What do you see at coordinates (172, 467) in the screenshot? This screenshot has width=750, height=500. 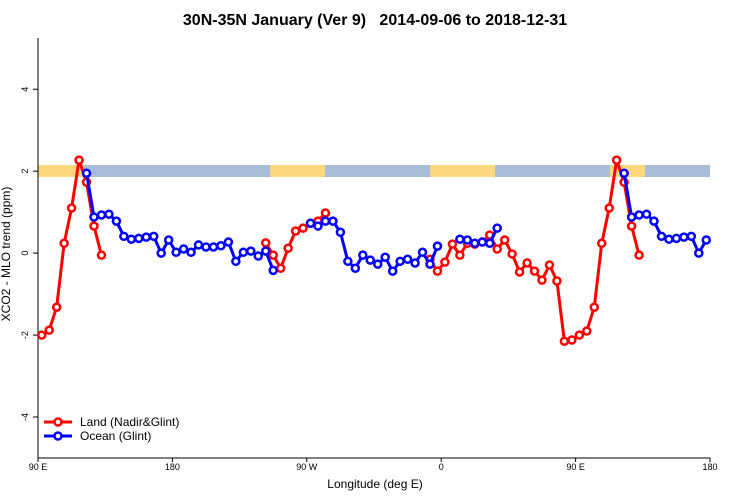 I see `x-tick-label: 180` at bounding box center [172, 467].